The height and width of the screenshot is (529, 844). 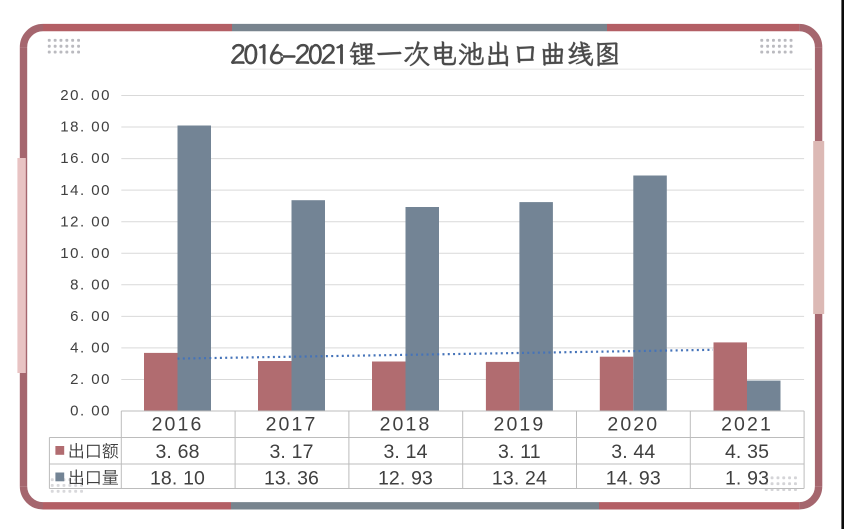 What do you see at coordinates (90, 284) in the screenshot?
I see `svg-text: 8. 00` at bounding box center [90, 284].